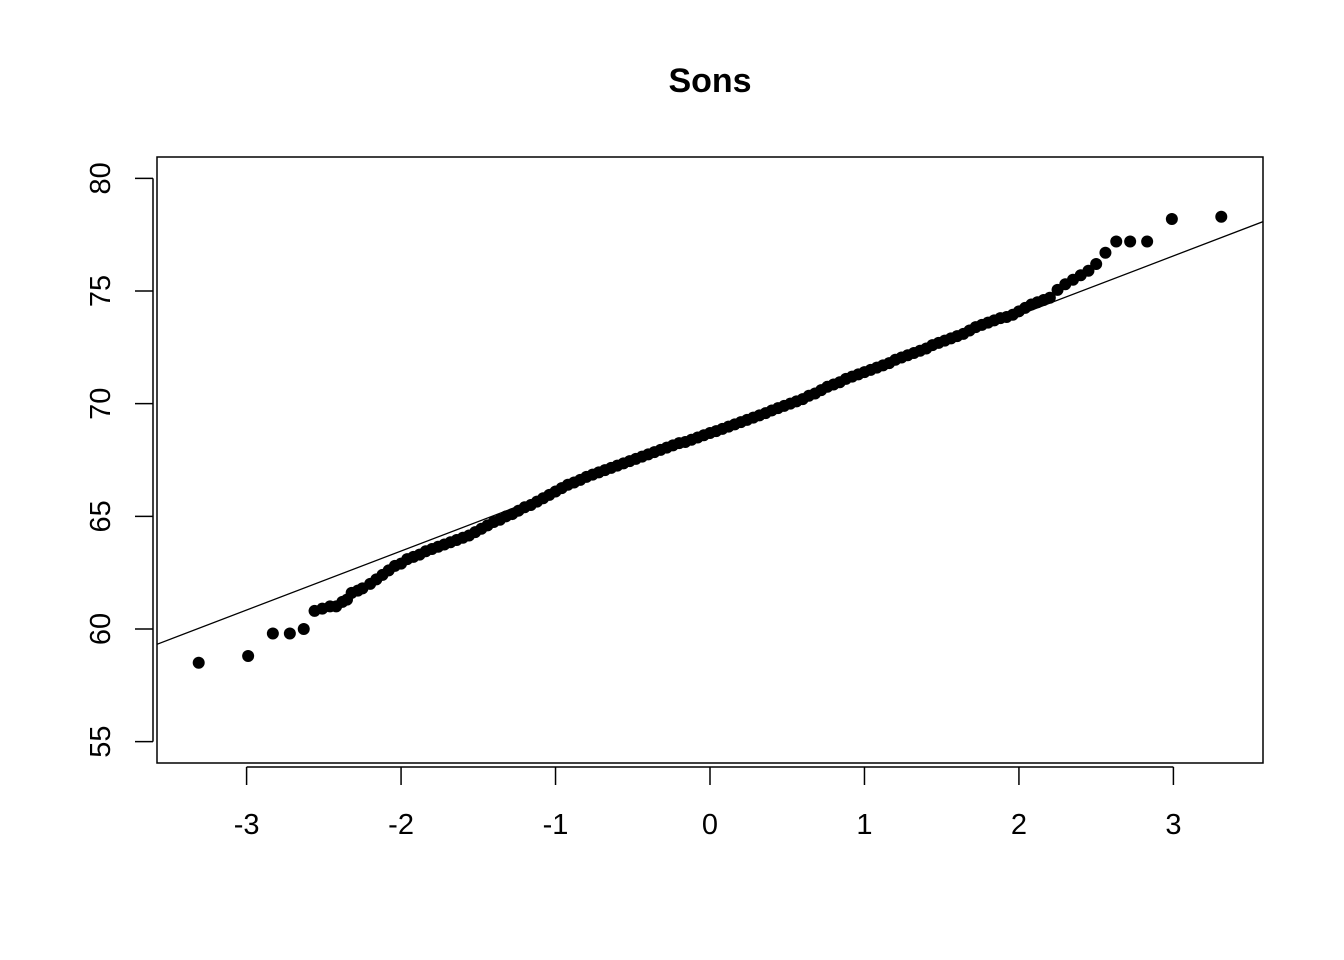 The image size is (1344, 960). I want to click on x-tick-label: -1, so click(556, 825).